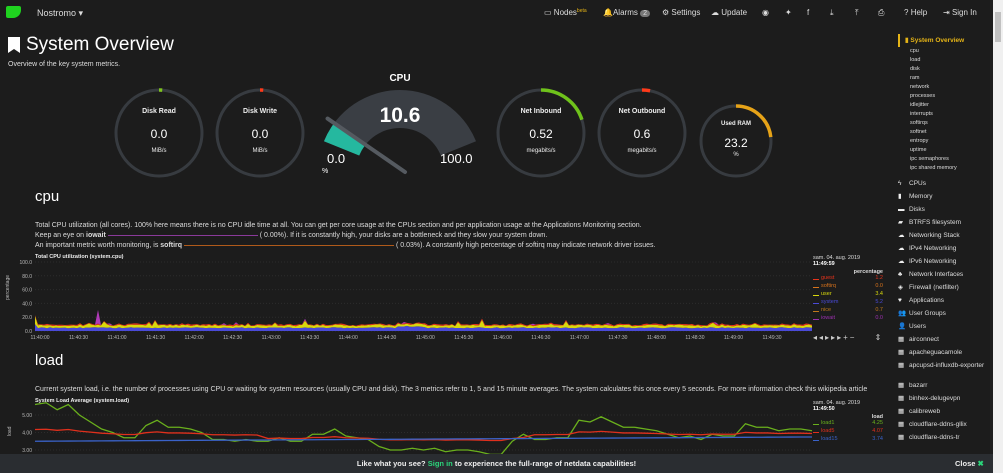  Describe the element at coordinates (828, 423) in the screenshot. I see `legend-name: load1` at that location.